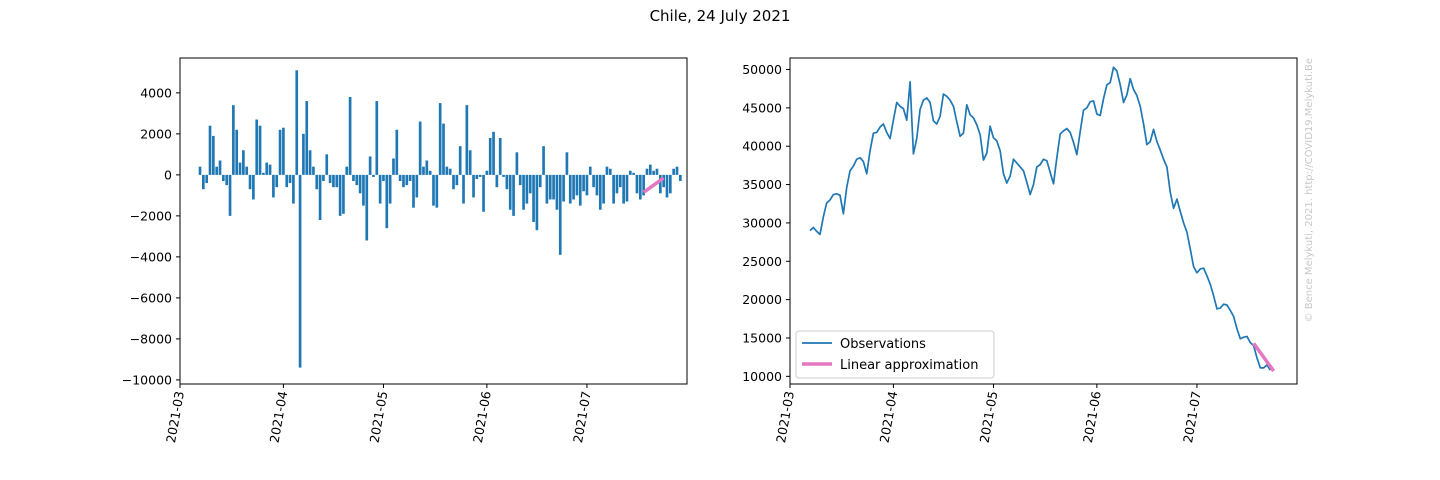  I want to click on left-y-axis: 4000 2000 0 −2000 −4000 −6000 −8000 −10000, so click(151, 236).